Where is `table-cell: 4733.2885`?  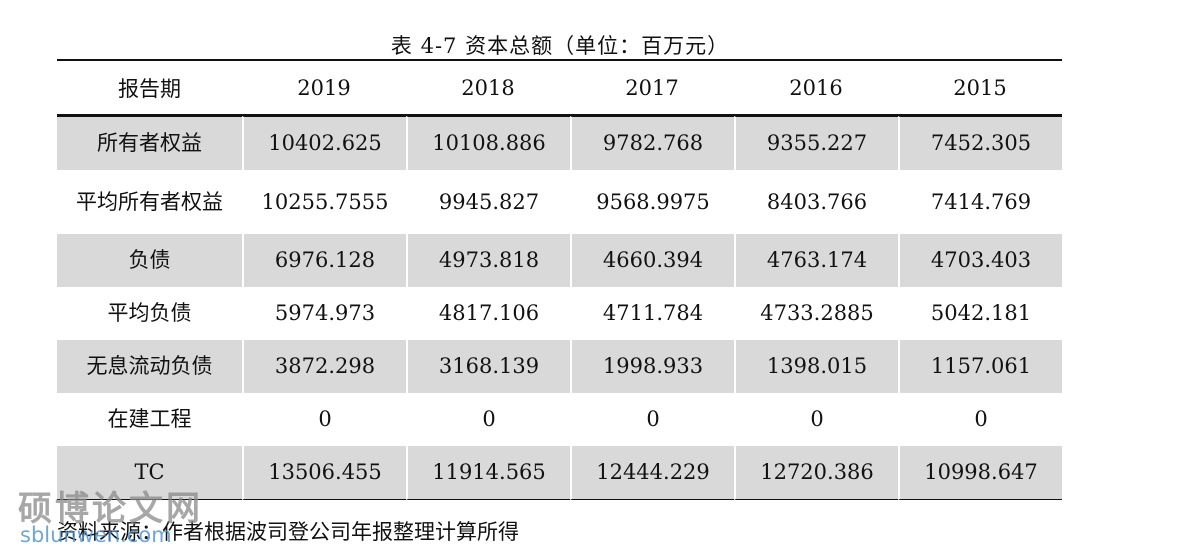
table-cell: 4733.2885 is located at coordinates (816, 313).